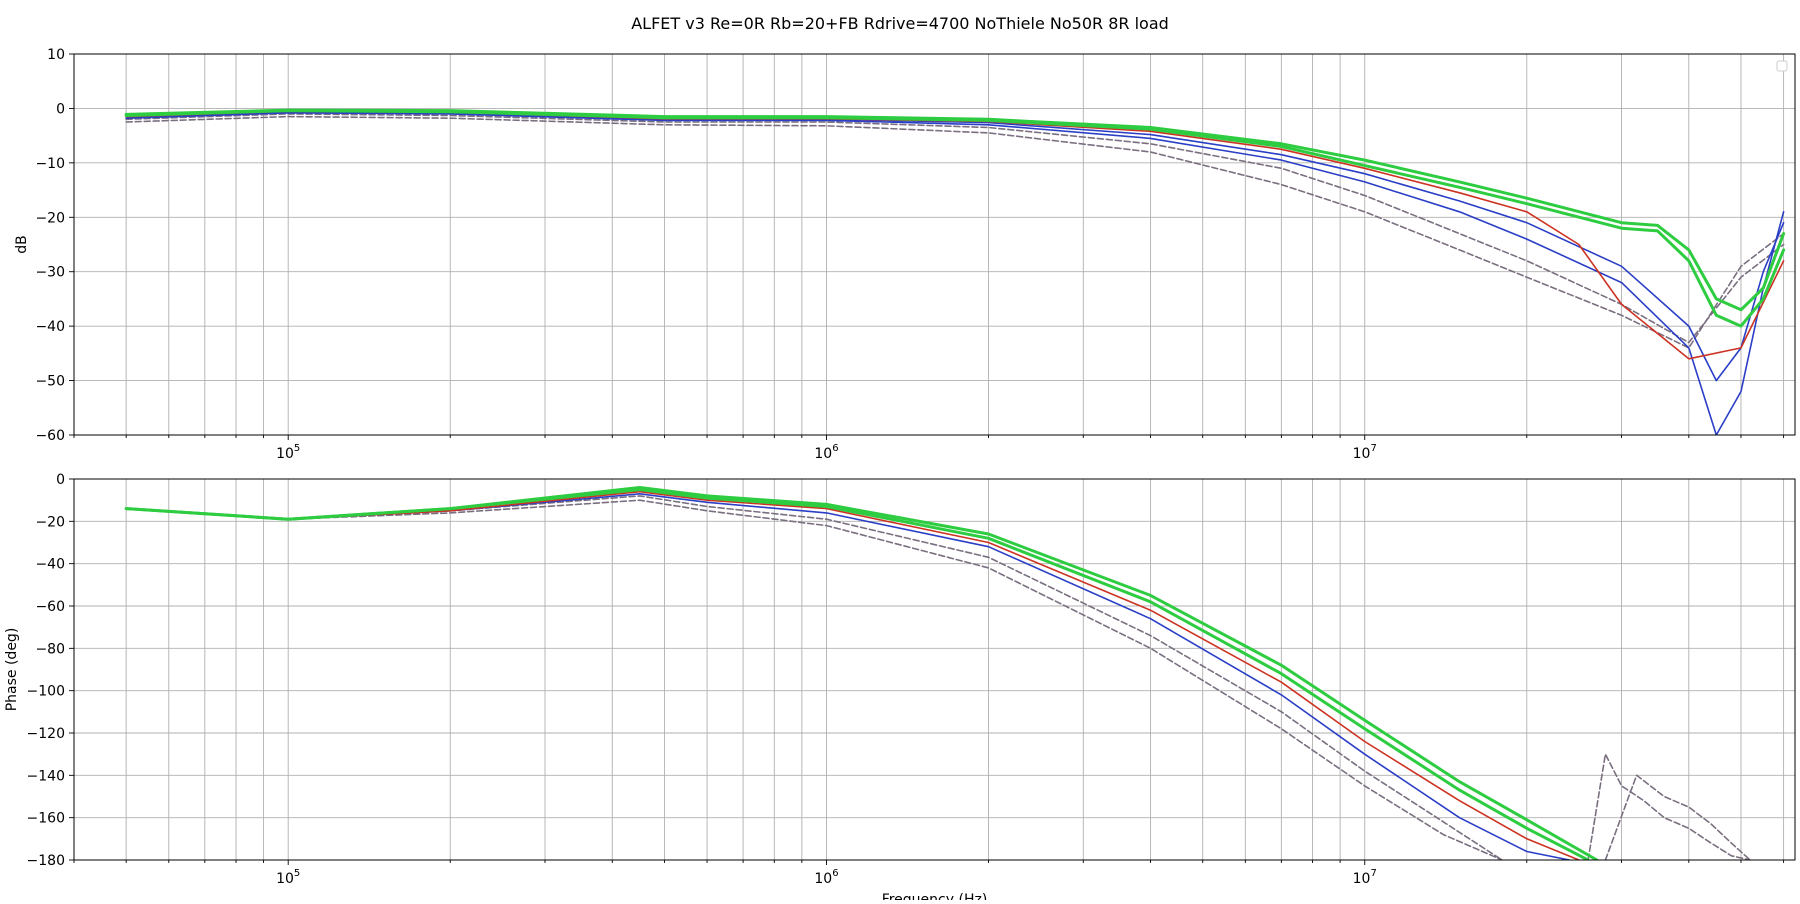 The image size is (1800, 904). Describe the element at coordinates (12, 670) in the screenshot. I see `phase-ylabel: Phase (deg)` at that location.